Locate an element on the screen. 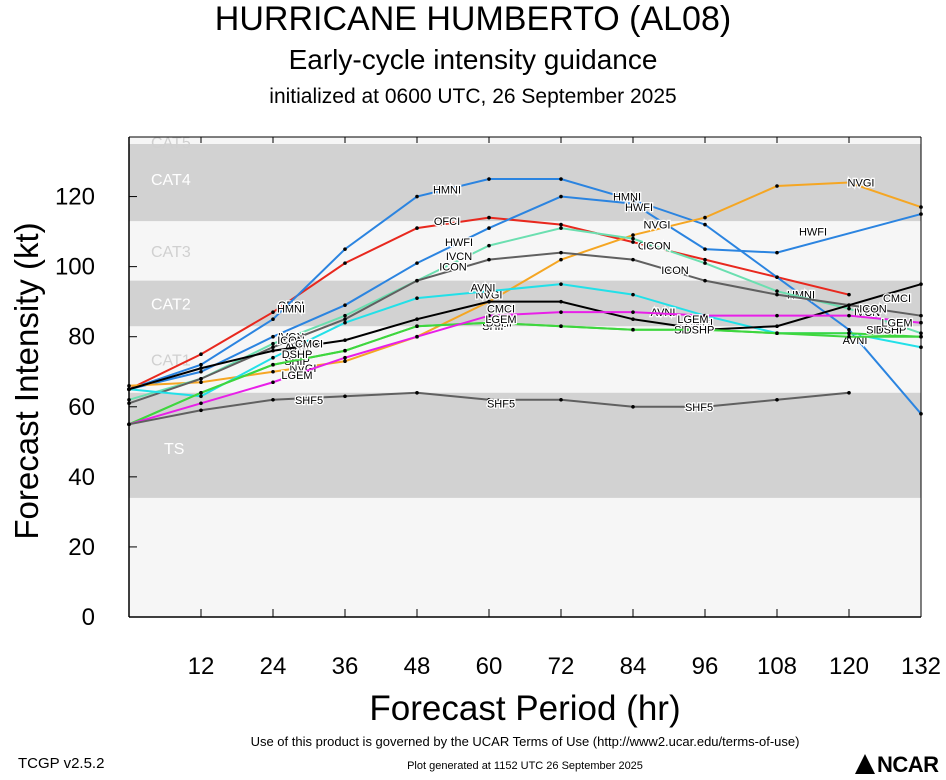  band-label-cat2: CAT2 is located at coordinates (171, 304).